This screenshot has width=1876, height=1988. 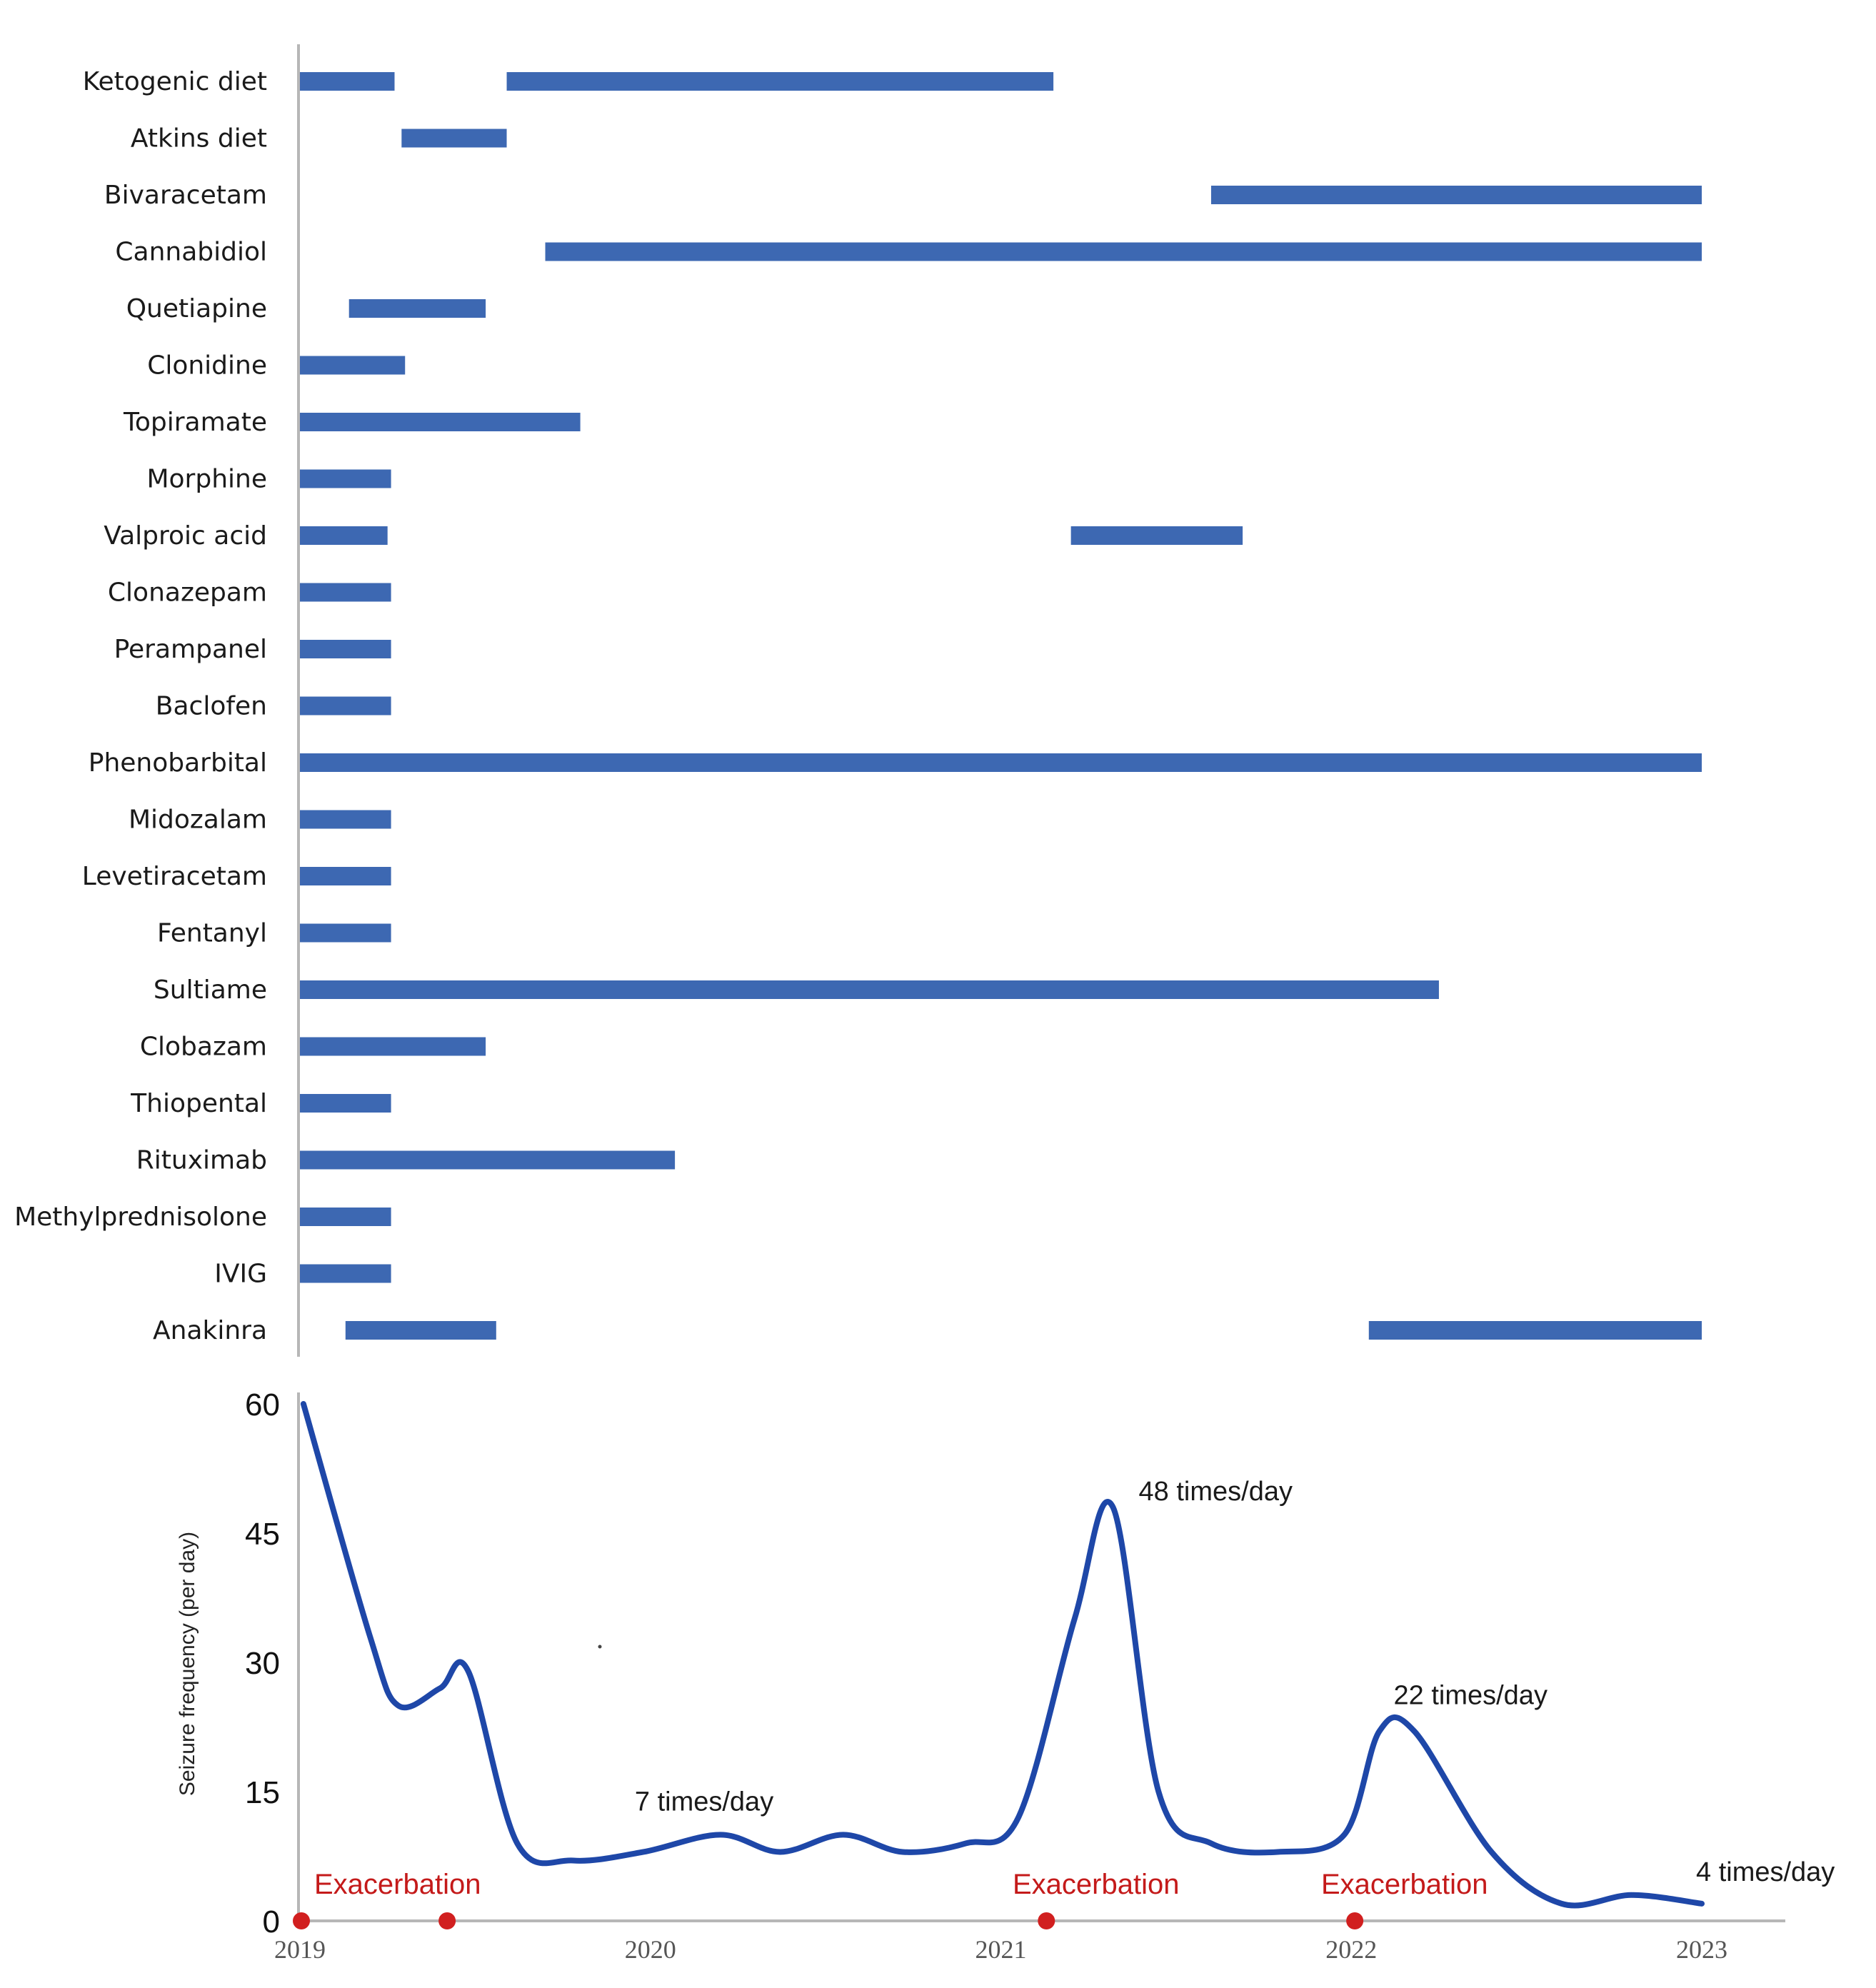 I want to click on bar-methylprednisolone, so click(x=345, y=1217).